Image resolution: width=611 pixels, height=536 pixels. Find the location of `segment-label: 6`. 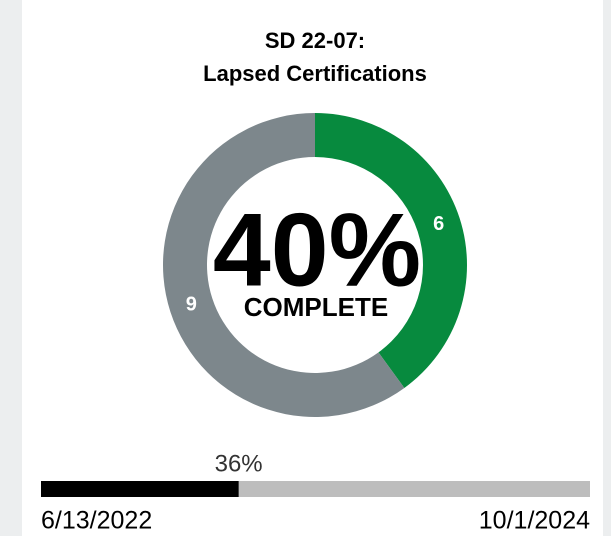

segment-label: 6 is located at coordinates (438, 224).